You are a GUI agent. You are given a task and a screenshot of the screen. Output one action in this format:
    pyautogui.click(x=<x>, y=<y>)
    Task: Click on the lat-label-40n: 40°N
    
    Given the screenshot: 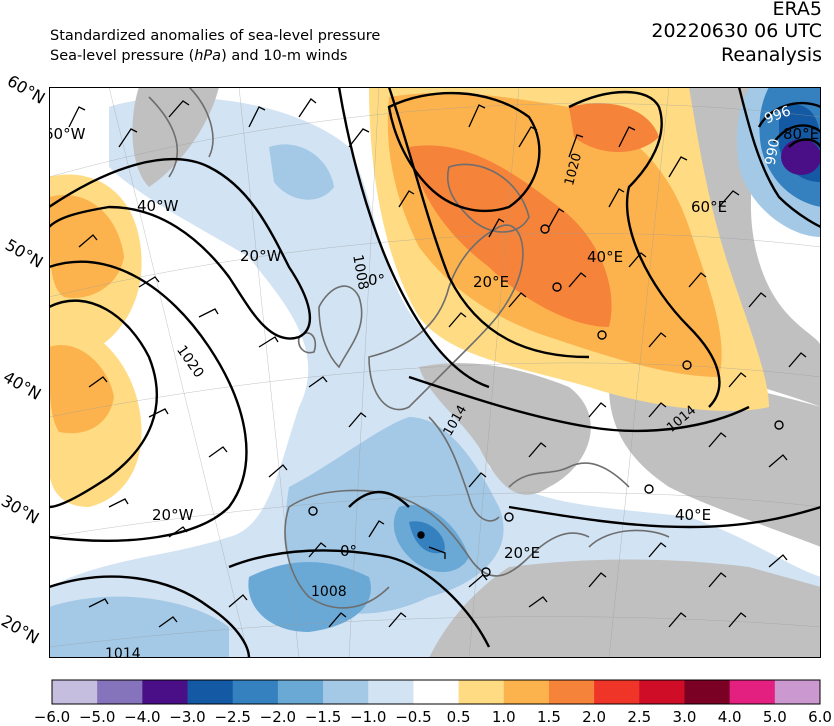 What is the action you would take?
    pyautogui.click(x=22, y=385)
    